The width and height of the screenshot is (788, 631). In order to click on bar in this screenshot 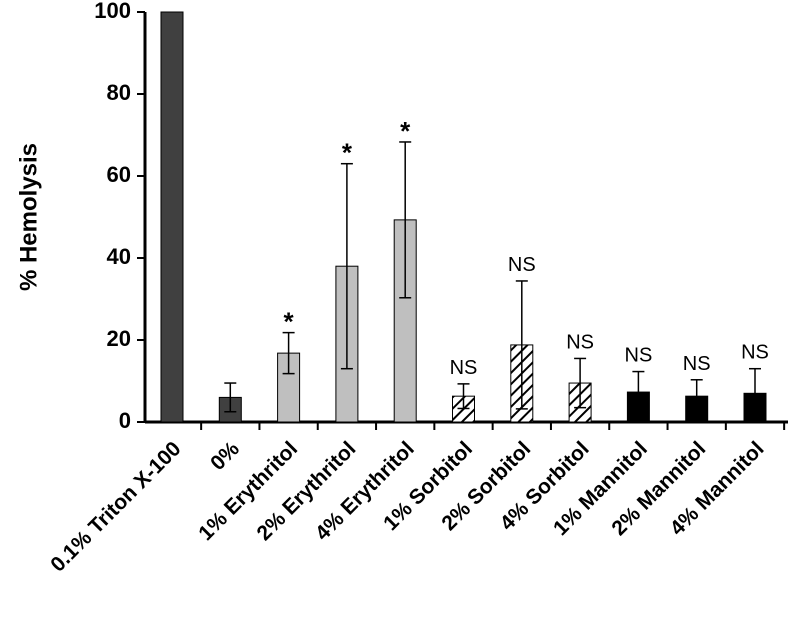, I will do `click(172, 217)`.